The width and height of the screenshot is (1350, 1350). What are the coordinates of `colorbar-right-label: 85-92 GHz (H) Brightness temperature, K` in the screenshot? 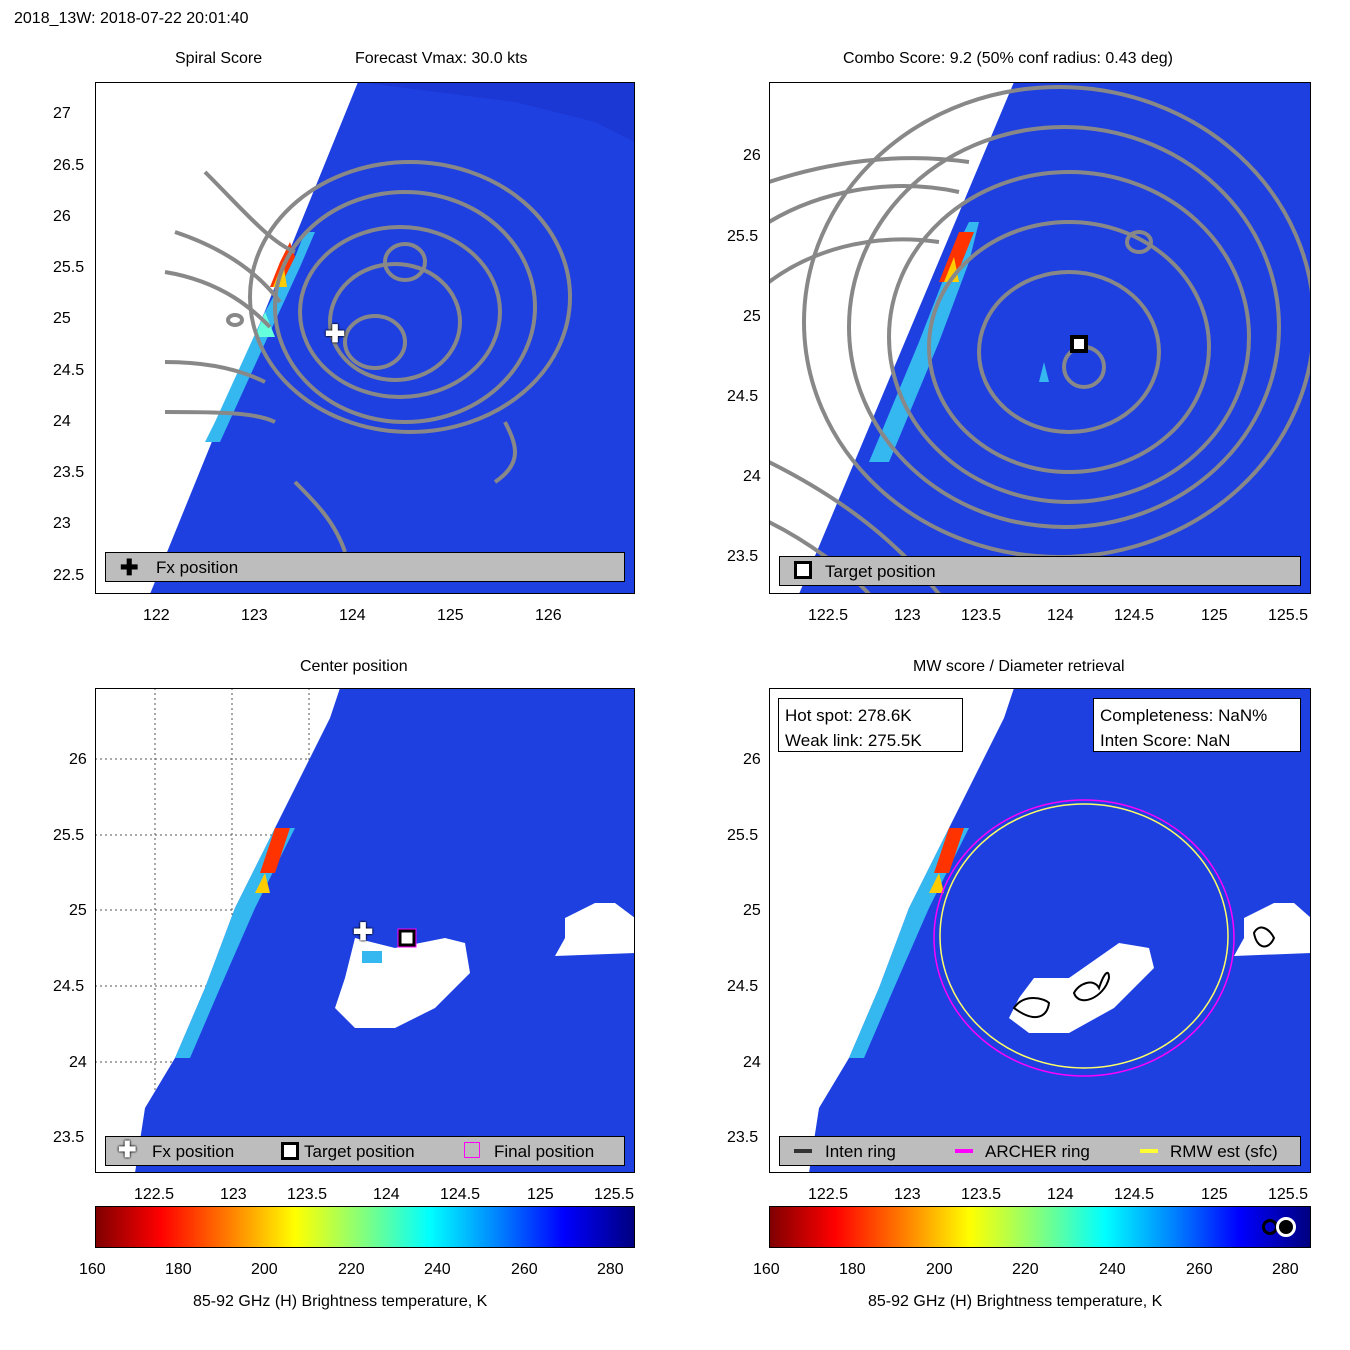 It's located at (1015, 1301).